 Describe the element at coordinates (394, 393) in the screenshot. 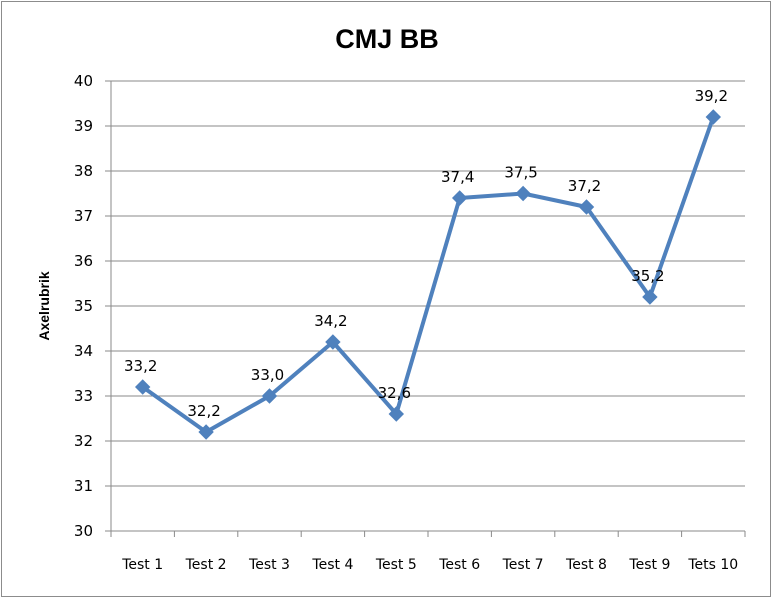

I see `data-label: 32,6` at that location.